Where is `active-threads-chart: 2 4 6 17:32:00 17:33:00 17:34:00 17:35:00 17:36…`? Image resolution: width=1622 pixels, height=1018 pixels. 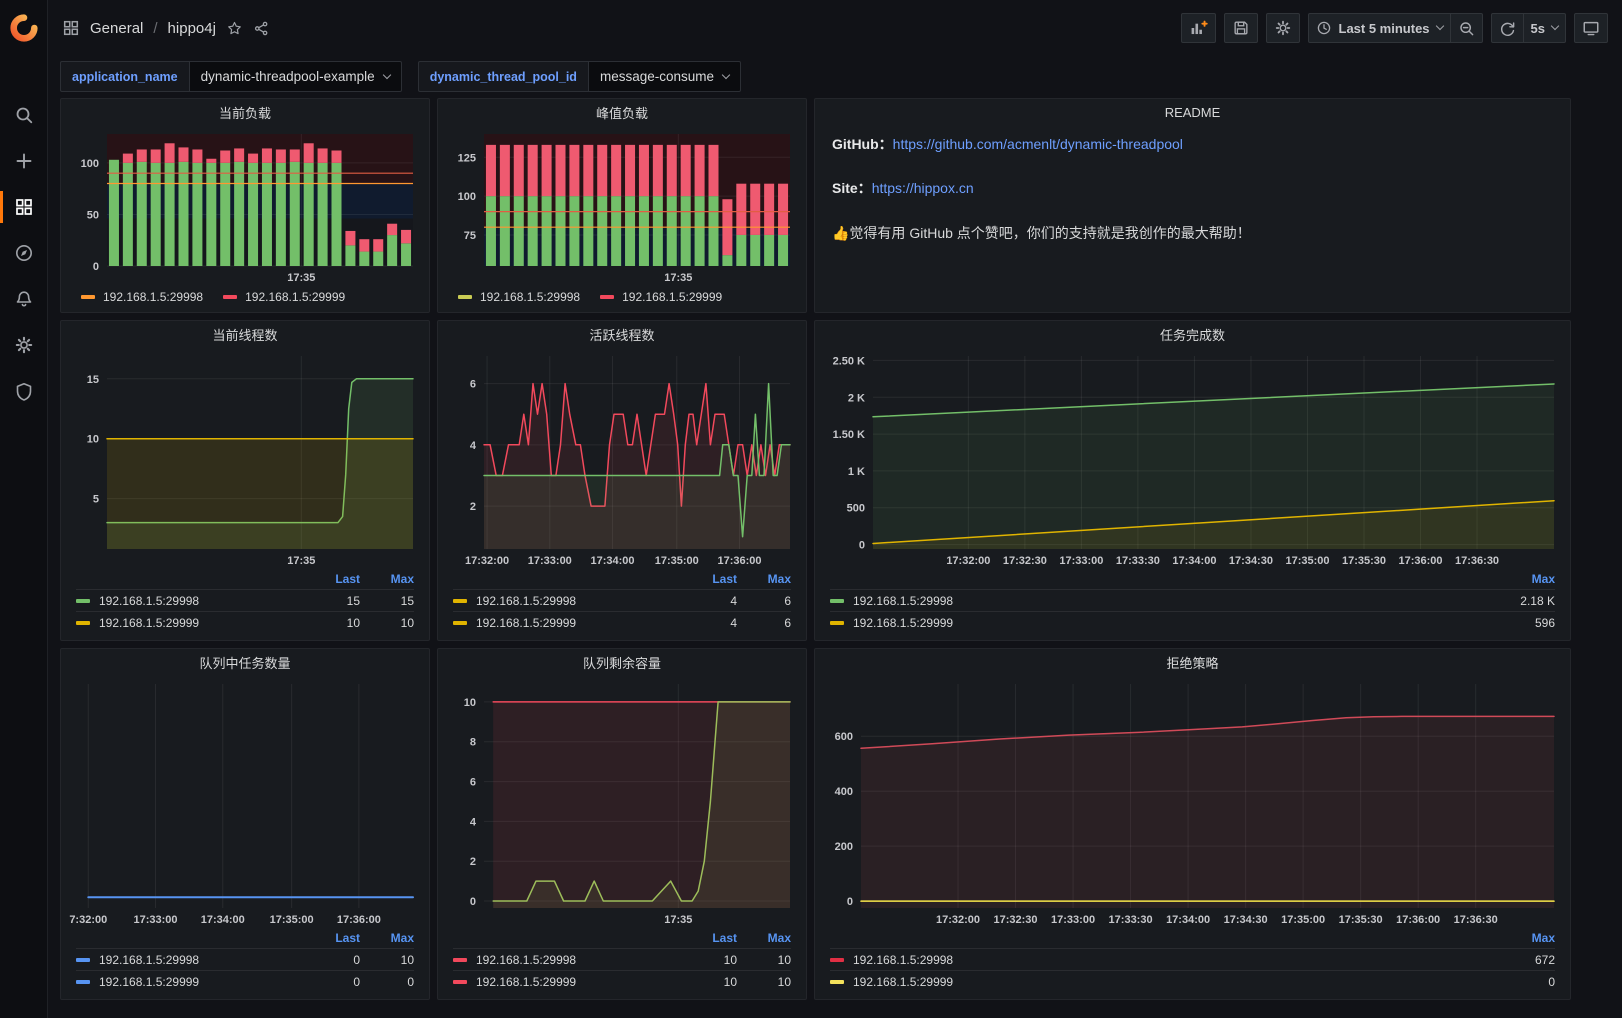 active-threads-chart: 2 4 6 17:32:00 17:33:00 17:34:00 17:35:00 17:36… is located at coordinates (622, 458).